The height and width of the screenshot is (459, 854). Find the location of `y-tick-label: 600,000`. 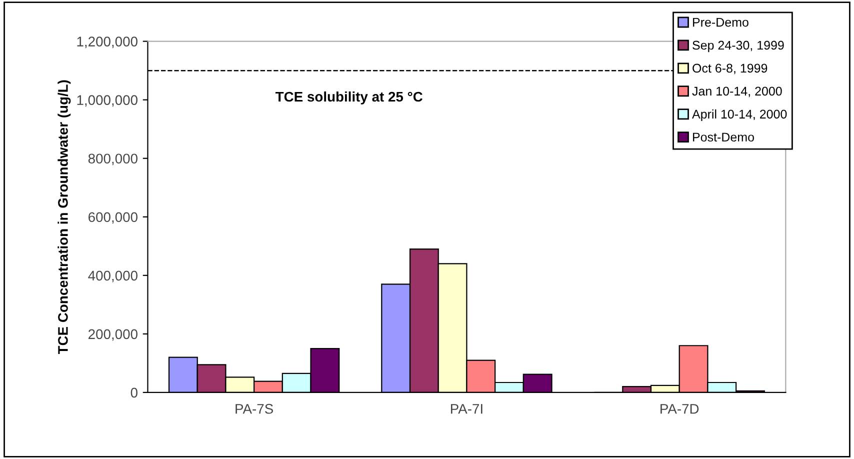

y-tick-label: 600,000 is located at coordinates (113, 218).